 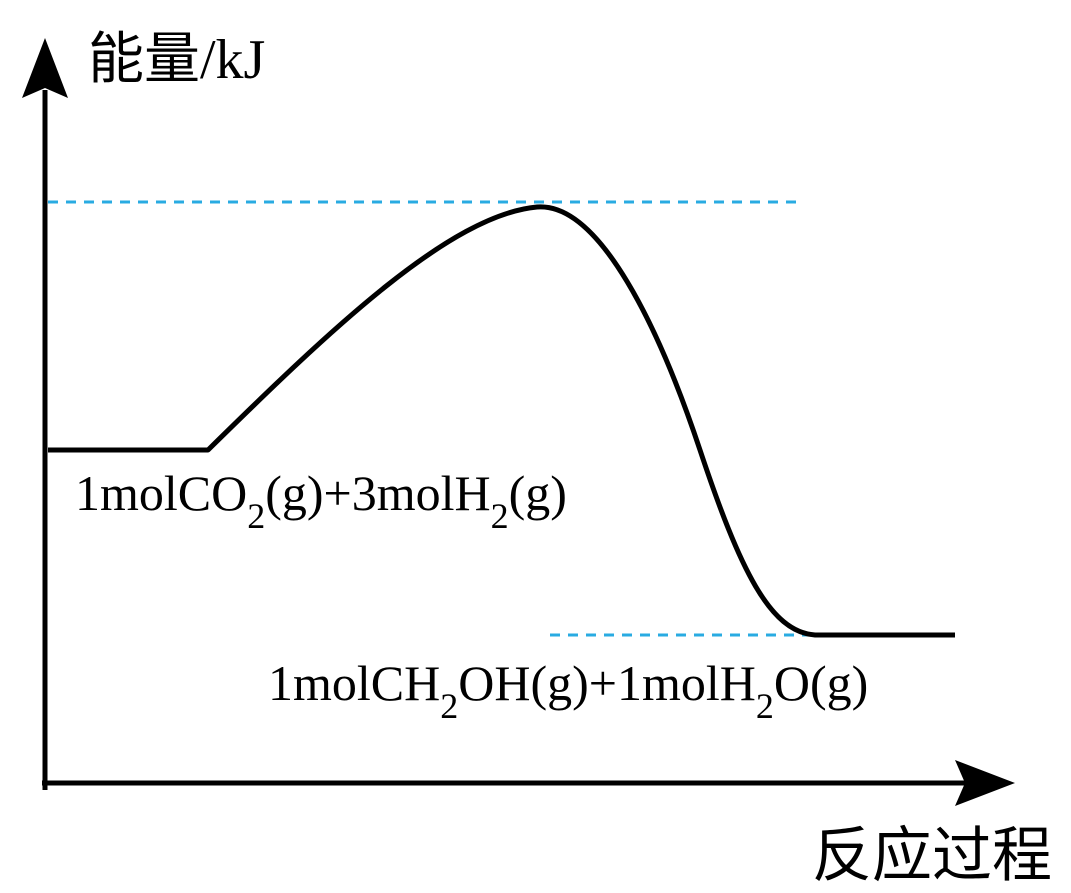 What do you see at coordinates (161, 493) in the screenshot?
I see `formula-text: 1molCO` at bounding box center [161, 493].